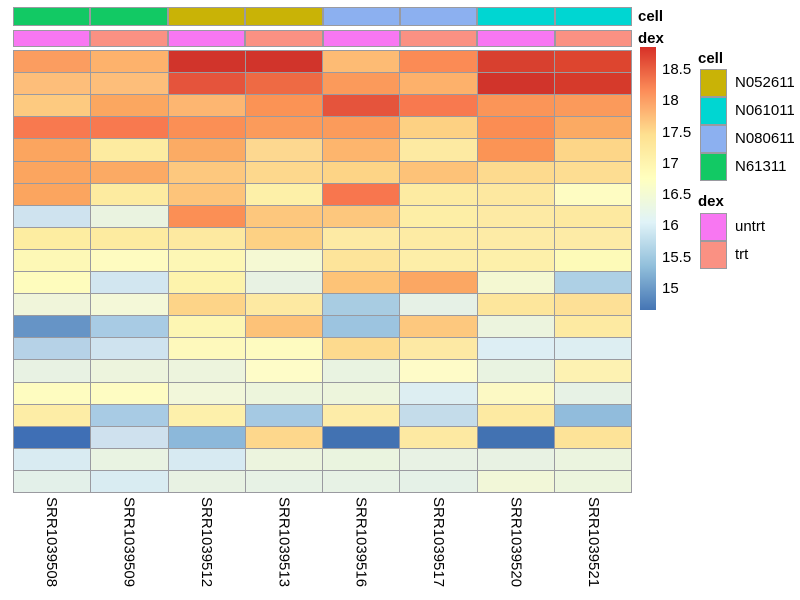 The height and width of the screenshot is (600, 800). What do you see at coordinates (52, 16) in the screenshot?
I see `cell-annotation-seg-1-N61311` at bounding box center [52, 16].